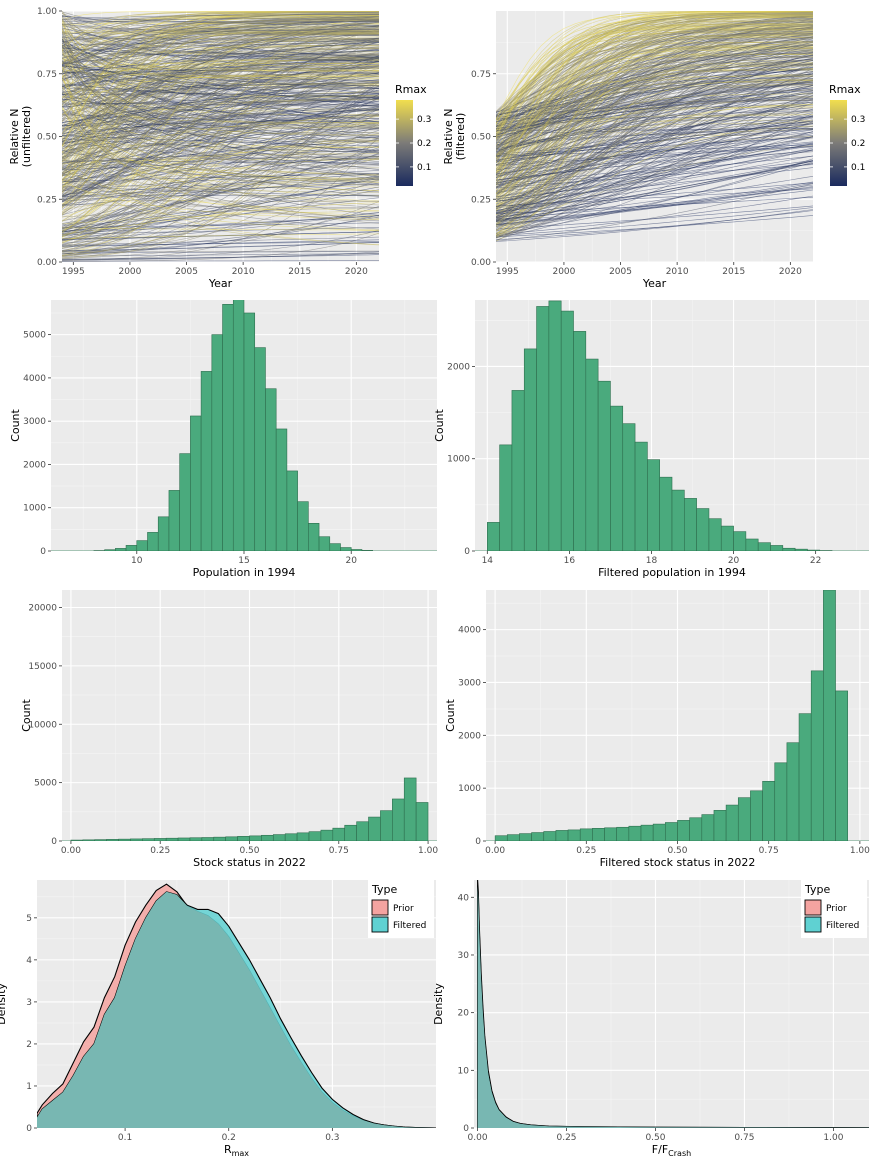 The width and height of the screenshot is (875, 1158). Describe the element at coordinates (29, 1129) in the screenshot. I see `y-tick-label: 0` at that location.